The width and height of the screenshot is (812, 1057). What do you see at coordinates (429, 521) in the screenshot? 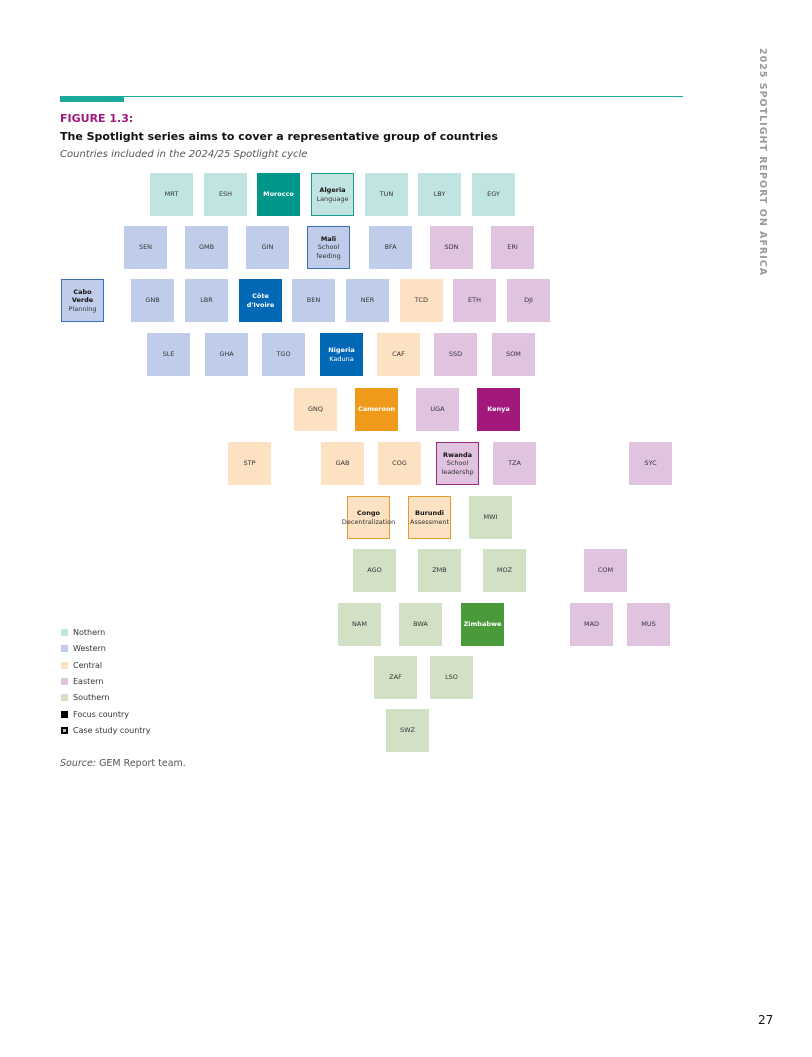
I see `tile-detail: Assessment` at bounding box center [429, 521].